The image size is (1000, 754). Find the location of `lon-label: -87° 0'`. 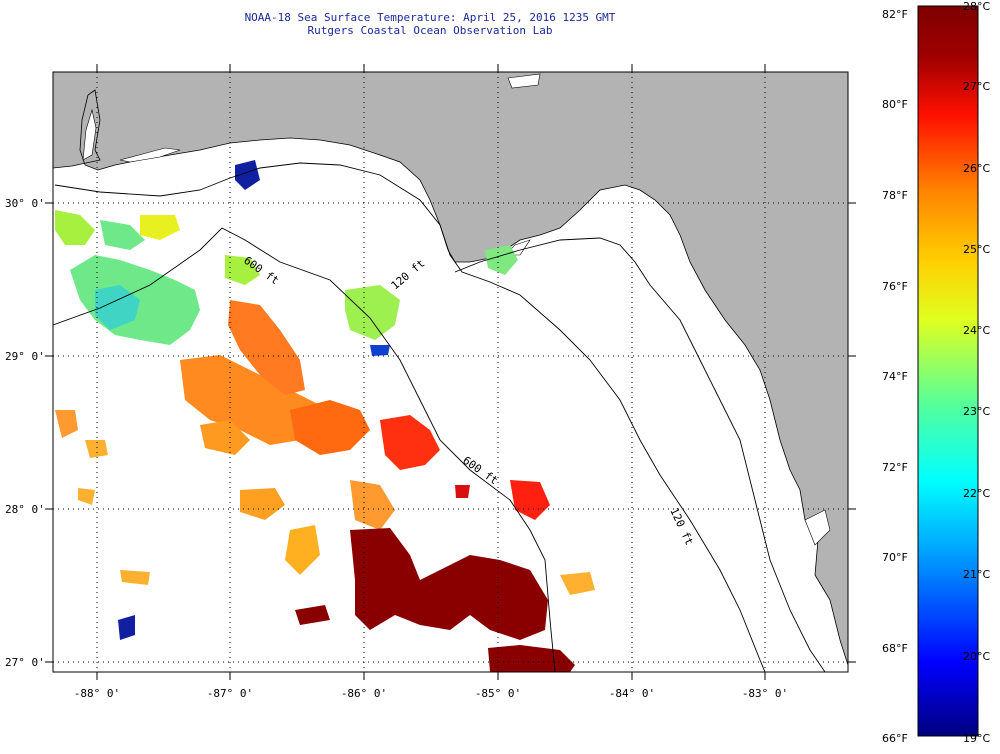

lon-label: -87° 0' is located at coordinates (230, 693).